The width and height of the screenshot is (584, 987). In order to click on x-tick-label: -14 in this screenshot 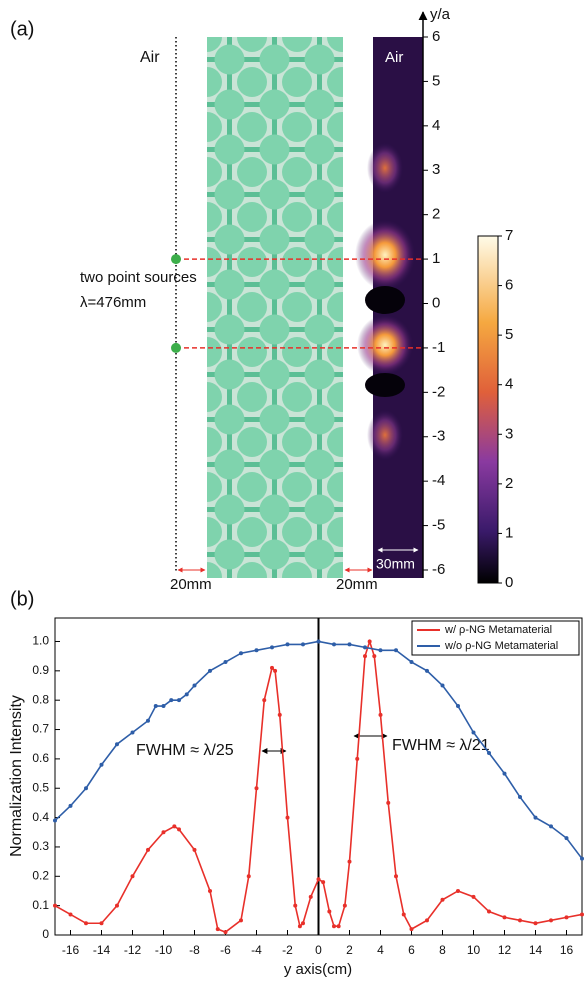, I will do `click(102, 950)`.